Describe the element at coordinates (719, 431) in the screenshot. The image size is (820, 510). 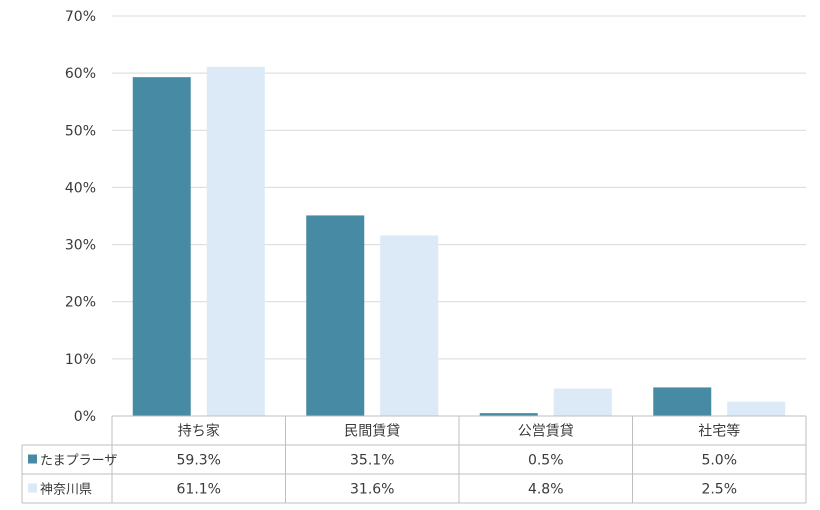
I see `x-tick-label: 社宅等` at that location.